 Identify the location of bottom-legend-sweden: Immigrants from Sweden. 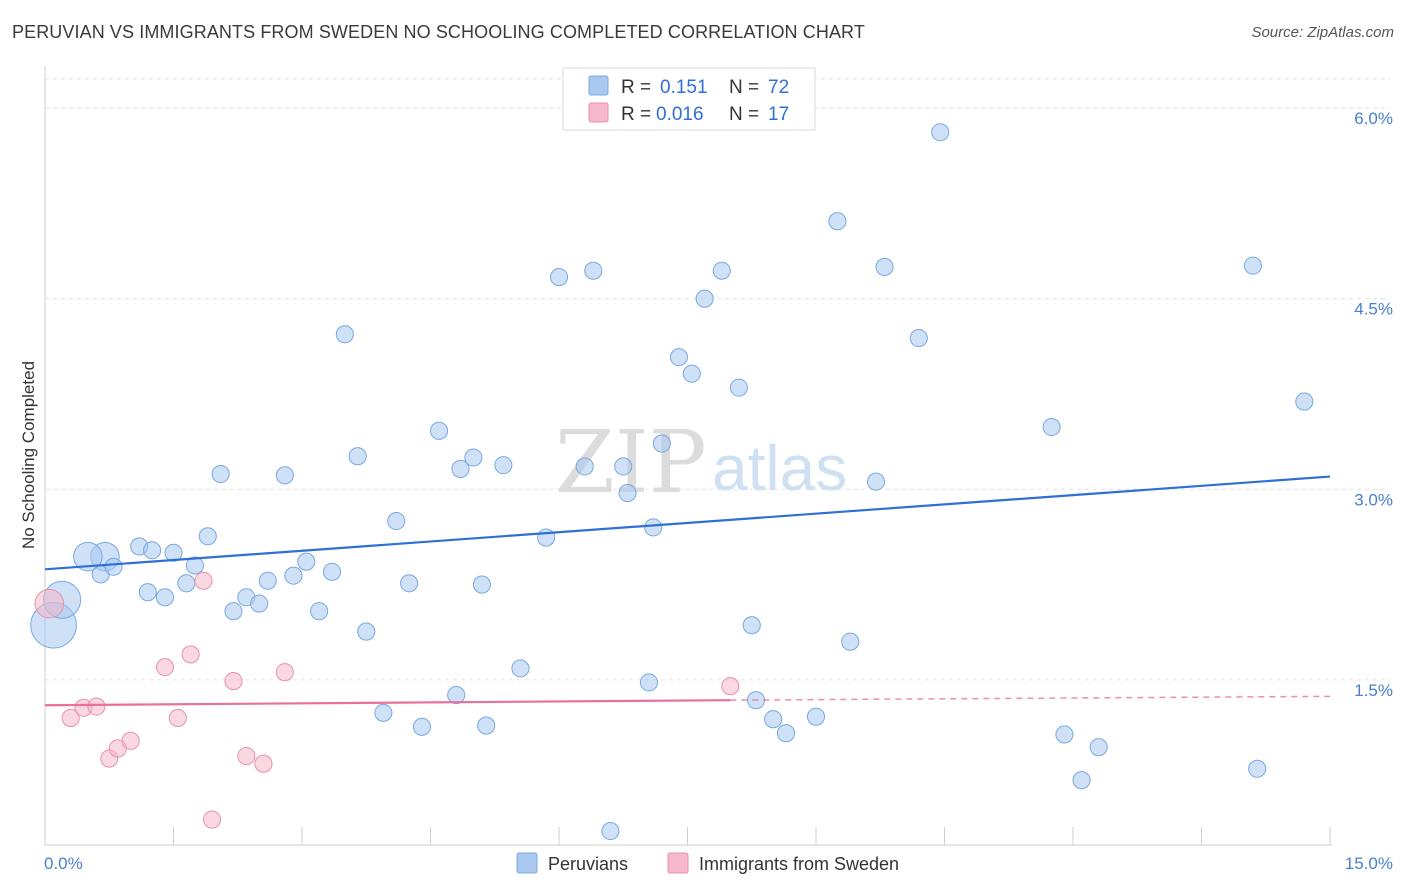
(799, 864).